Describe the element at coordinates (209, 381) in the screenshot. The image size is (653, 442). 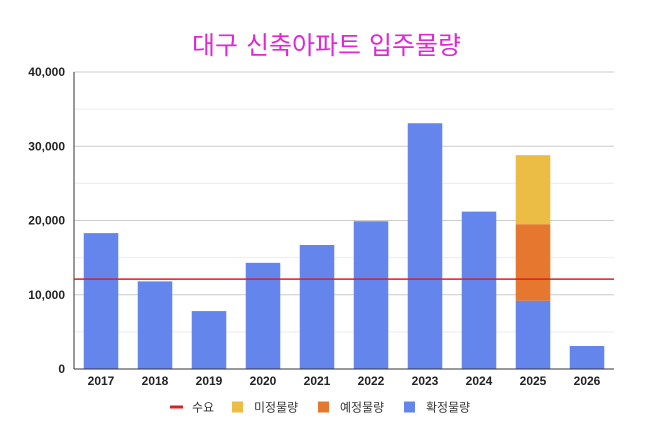
I see `x-tick-label: 2019` at that location.